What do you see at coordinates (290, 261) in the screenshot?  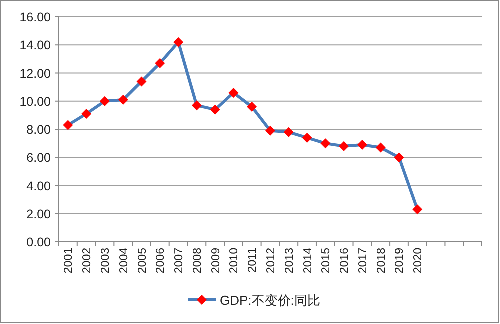 I see `x-tick-label: 2013` at bounding box center [290, 261].